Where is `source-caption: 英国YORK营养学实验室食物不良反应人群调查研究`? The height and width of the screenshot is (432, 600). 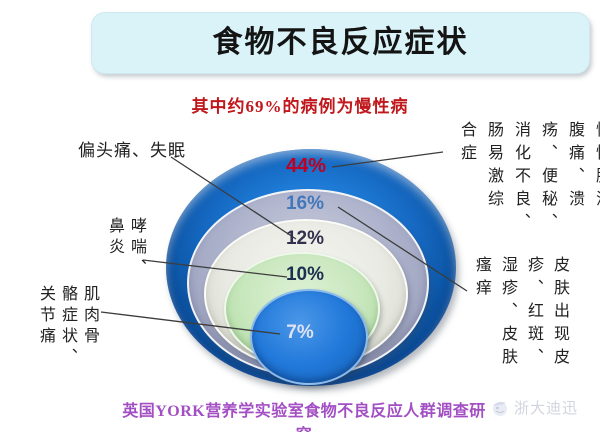 source-caption: 英国YORK营养学实验室食物不良反应人群调查研究 is located at coordinates (304, 417).